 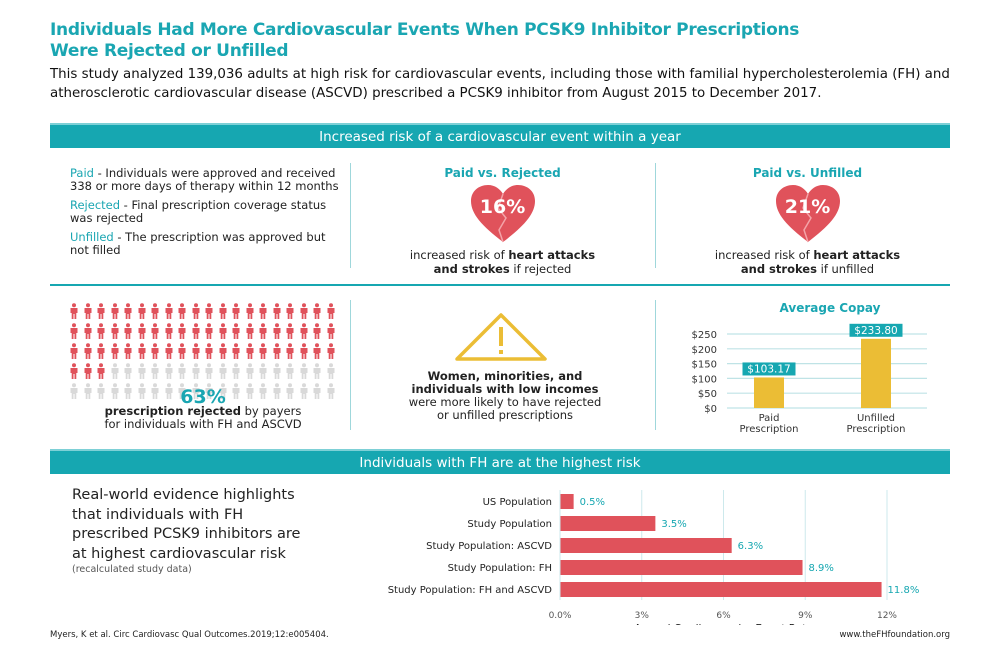 I want to click on website-link: www.theFHfoundation.org, so click(x=894, y=635).